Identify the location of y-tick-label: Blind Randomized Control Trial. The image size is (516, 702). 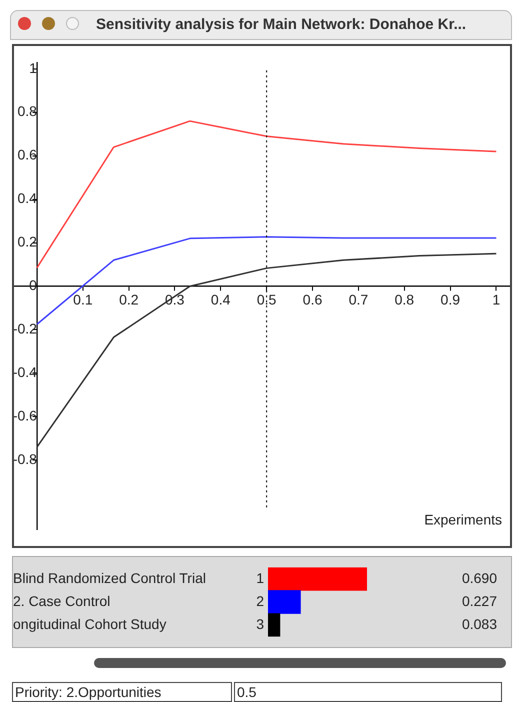
(109, 578).